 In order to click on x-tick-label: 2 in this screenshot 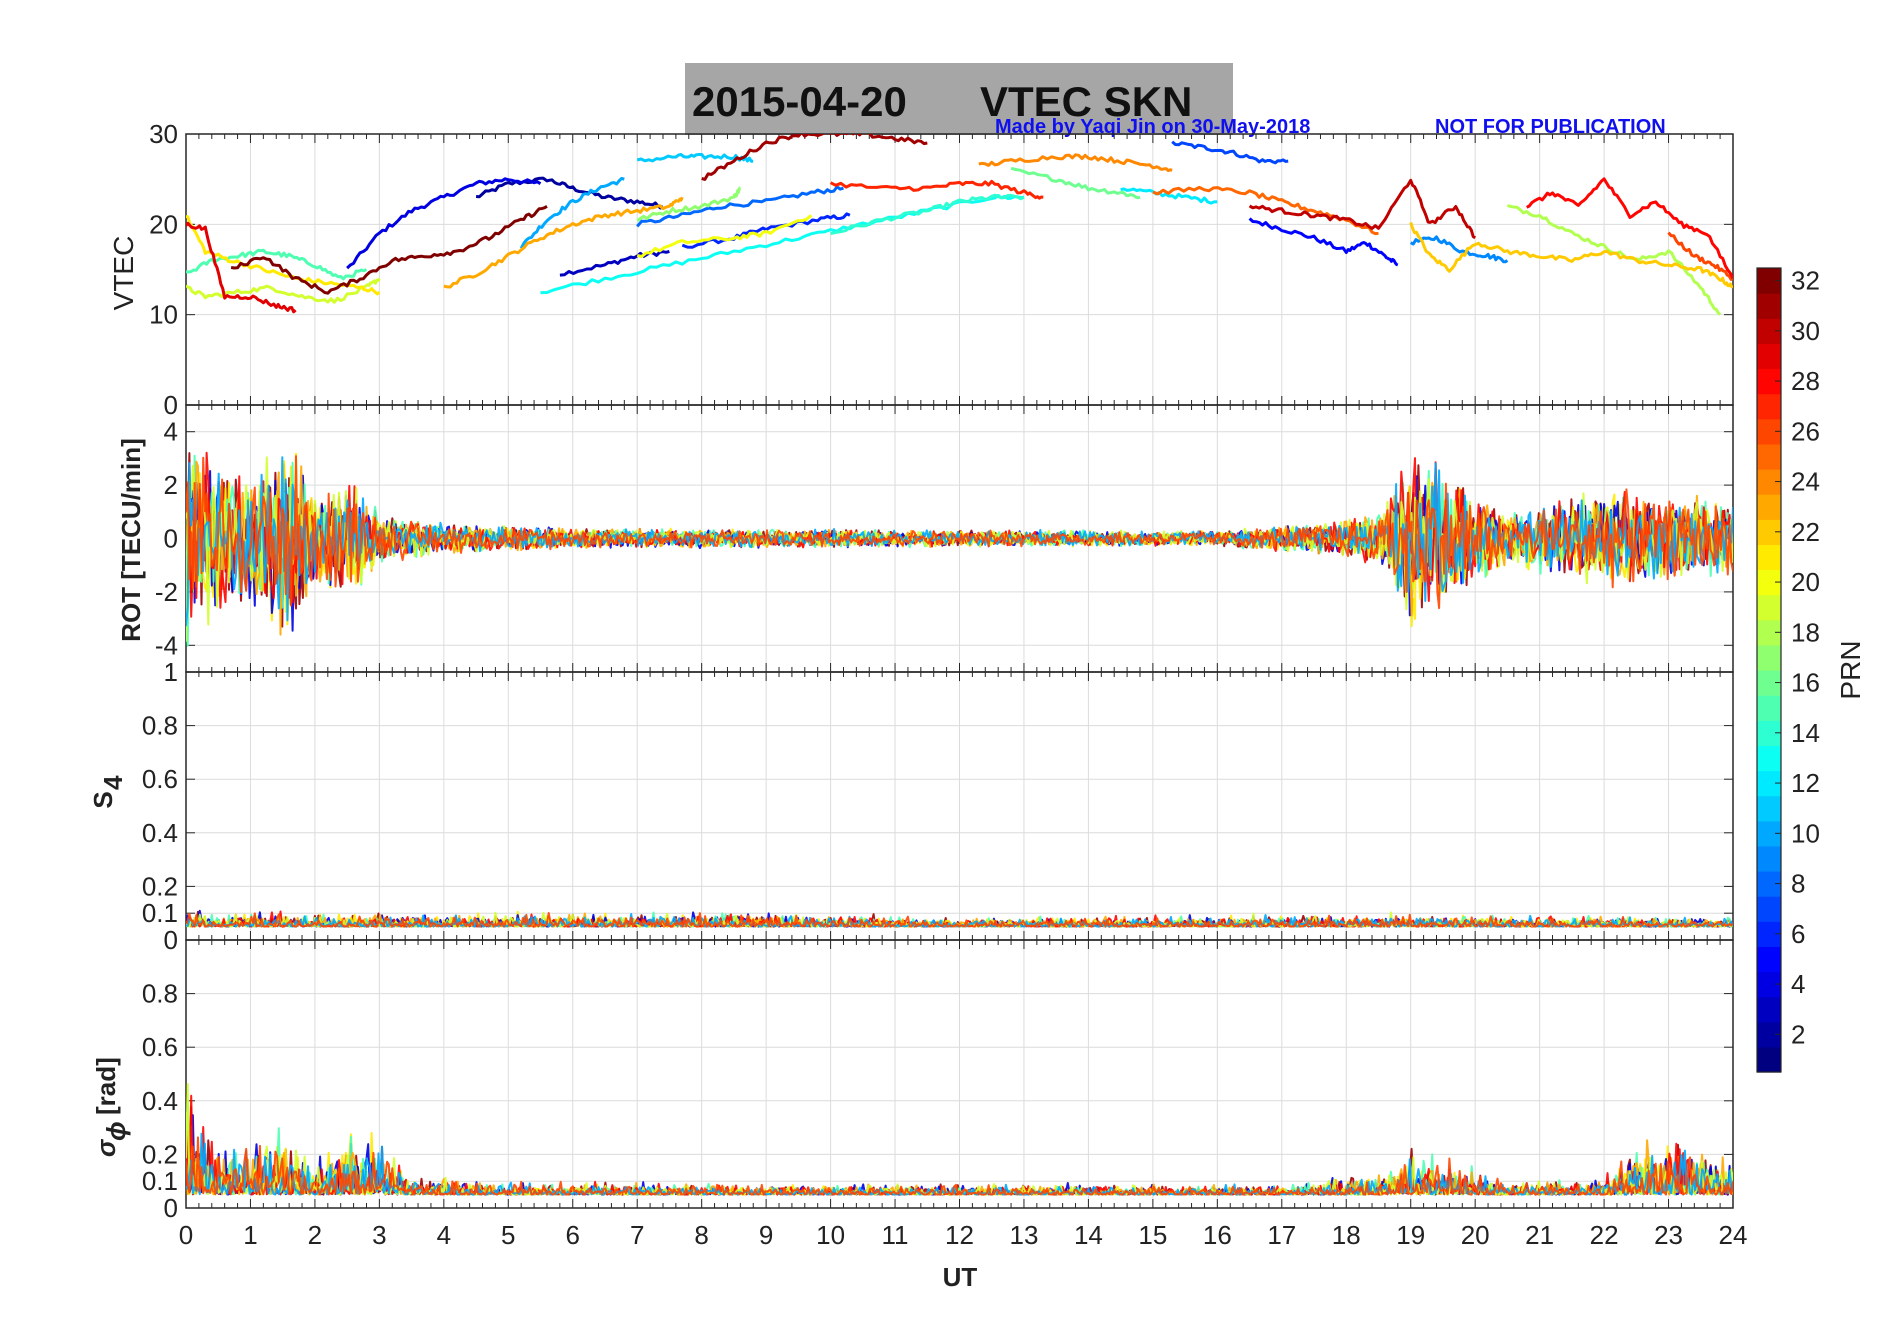, I will do `click(315, 1235)`.